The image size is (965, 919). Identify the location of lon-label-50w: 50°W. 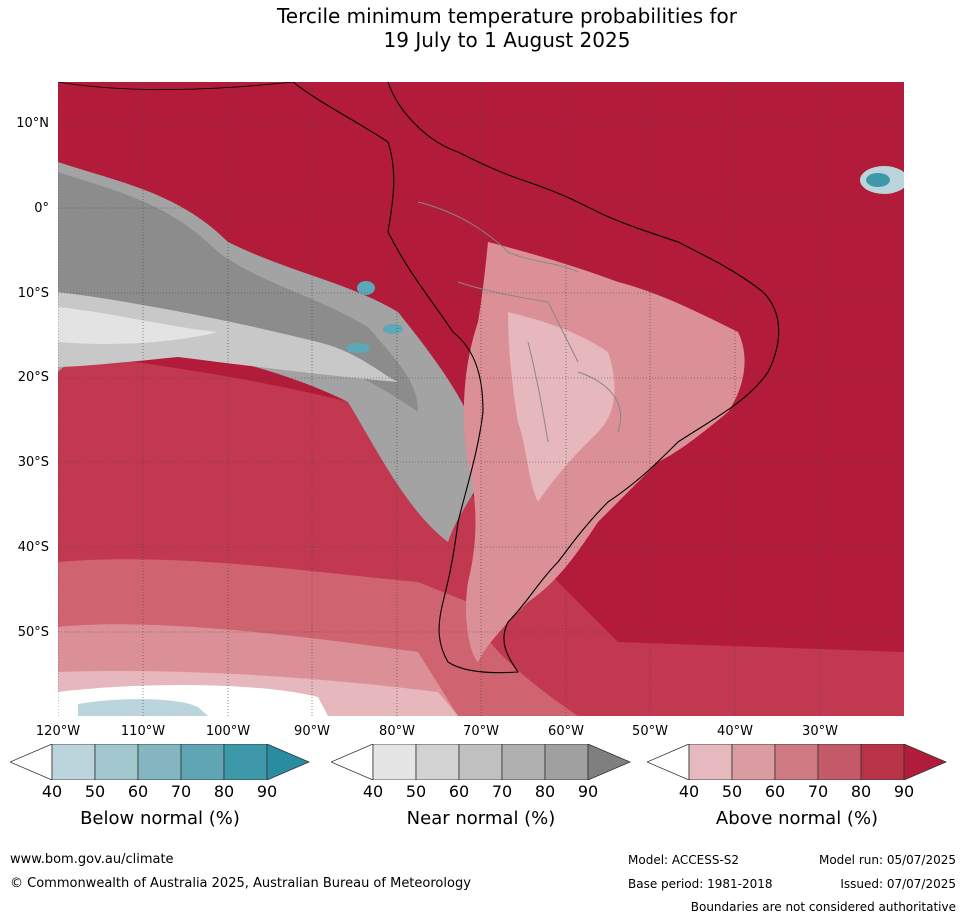
(650, 731).